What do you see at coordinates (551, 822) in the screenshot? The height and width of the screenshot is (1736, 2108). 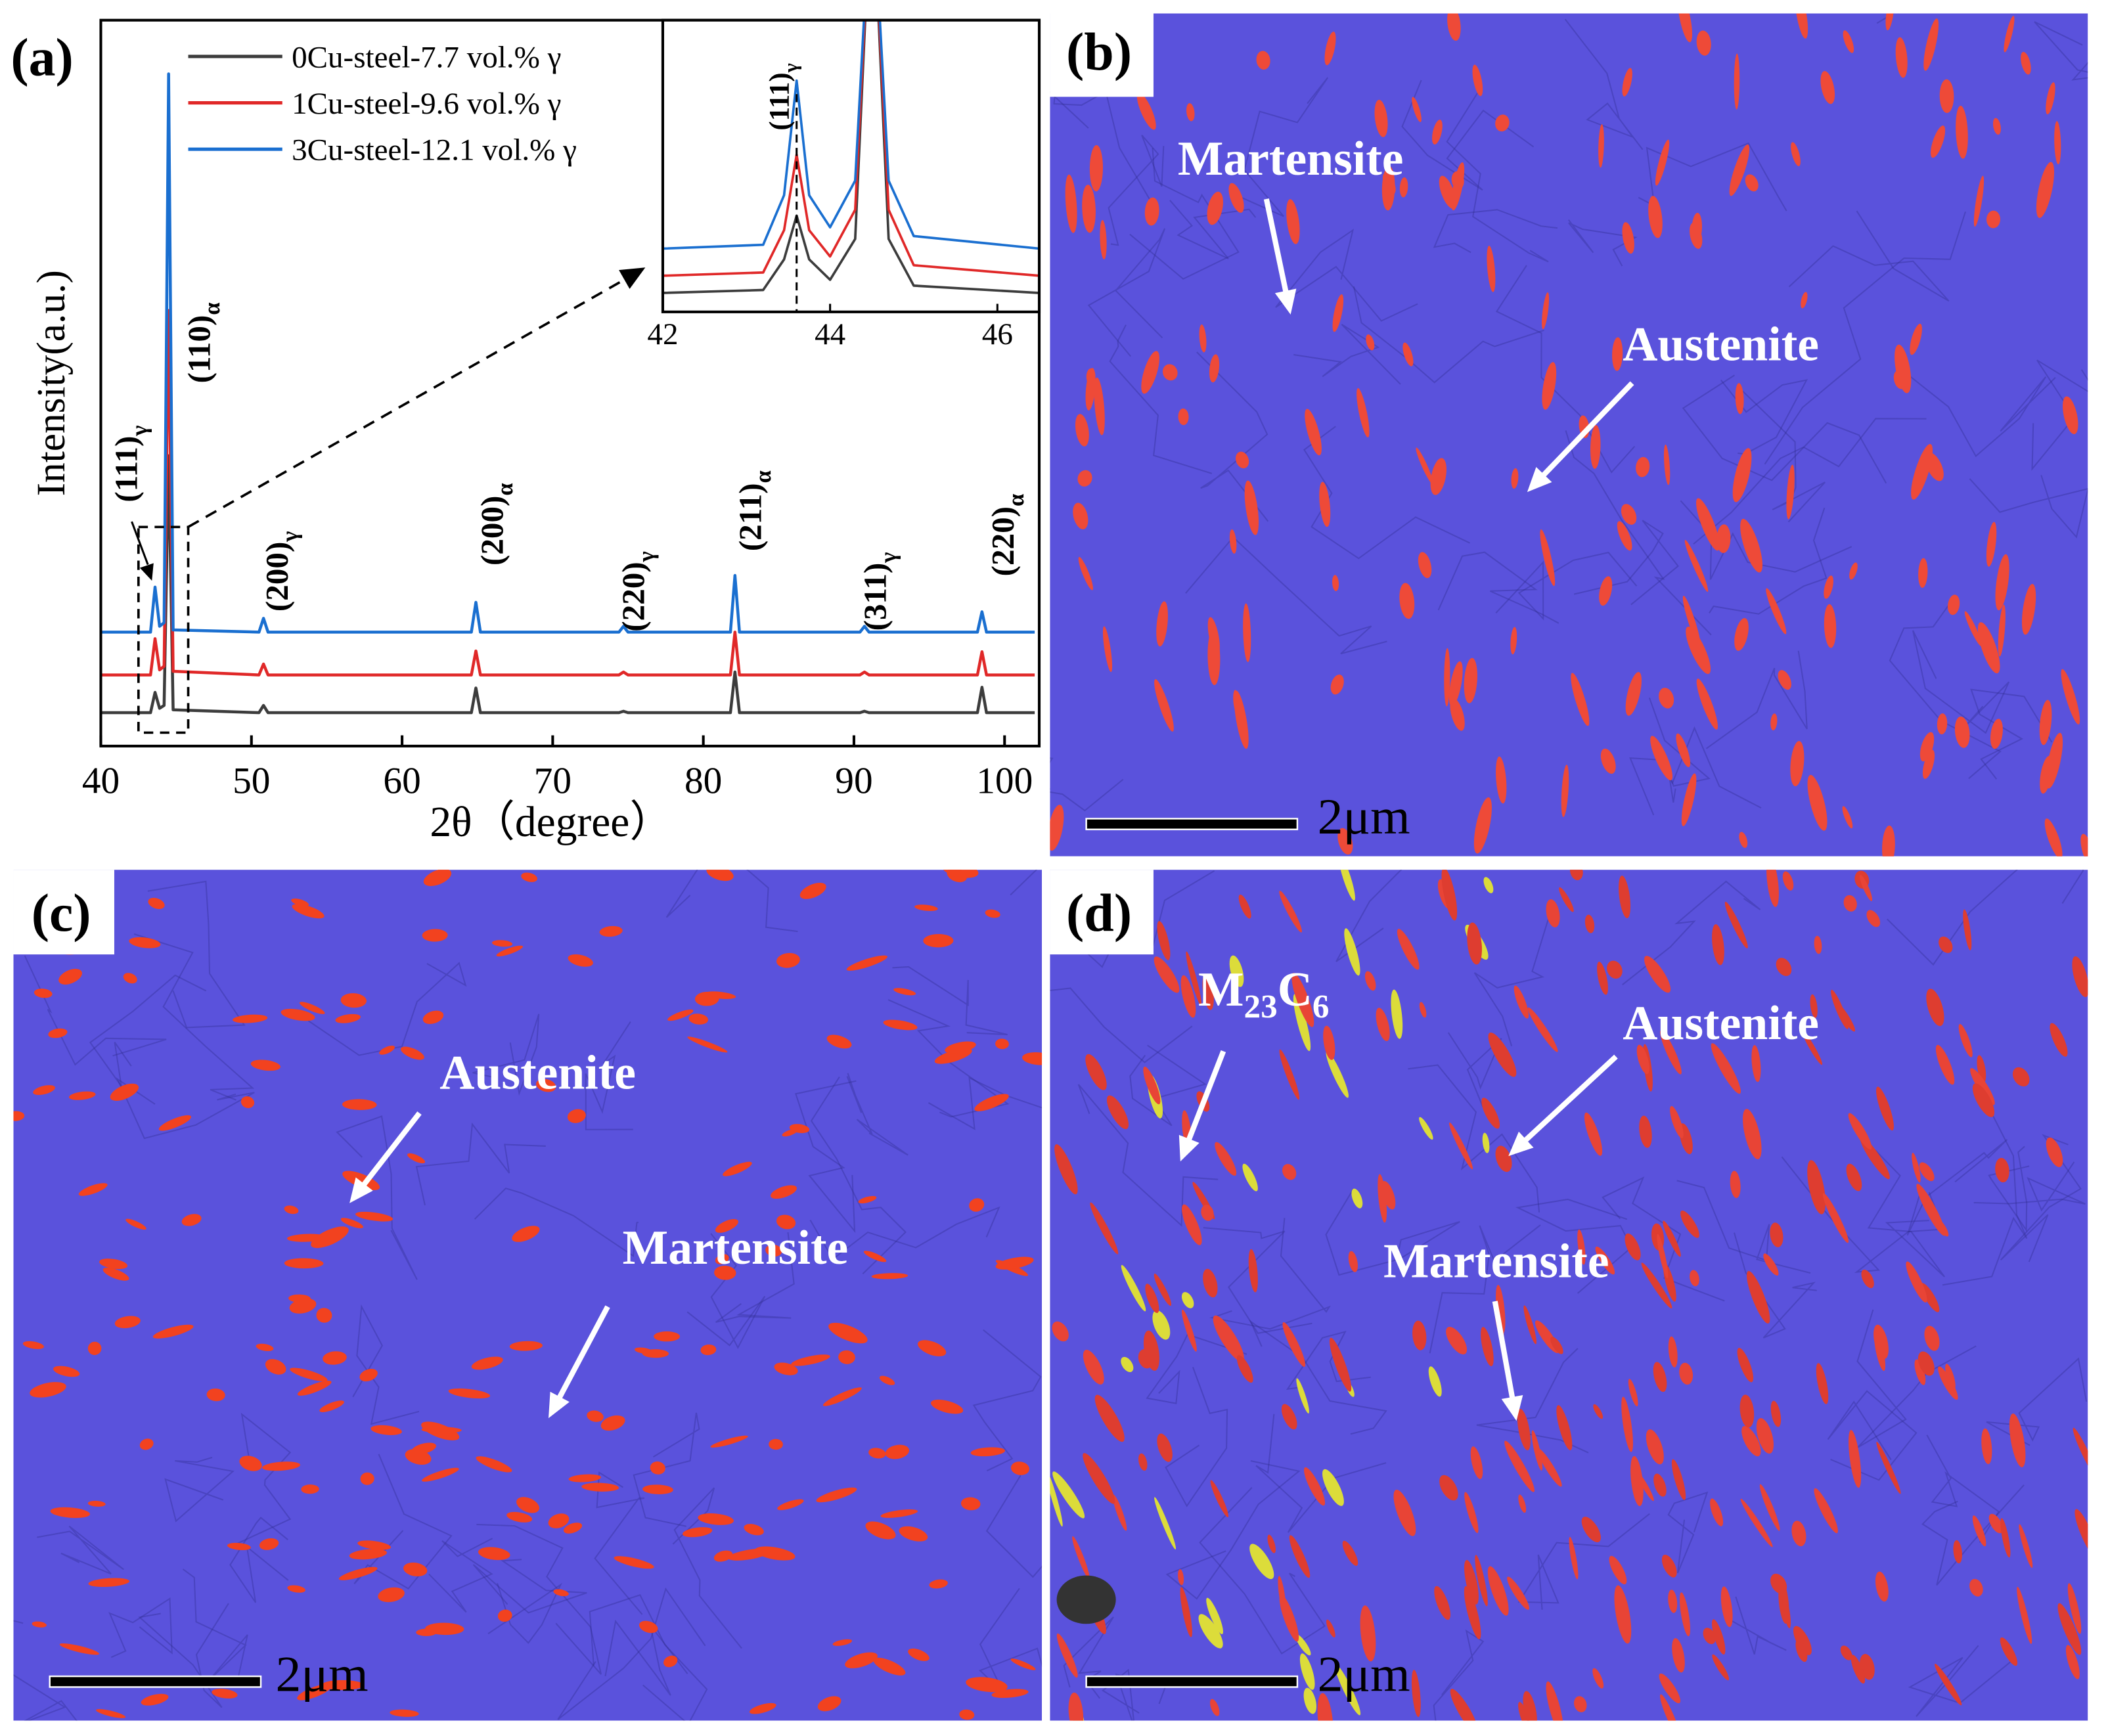 I see `x-axis-label: 2θ（degree）` at bounding box center [551, 822].